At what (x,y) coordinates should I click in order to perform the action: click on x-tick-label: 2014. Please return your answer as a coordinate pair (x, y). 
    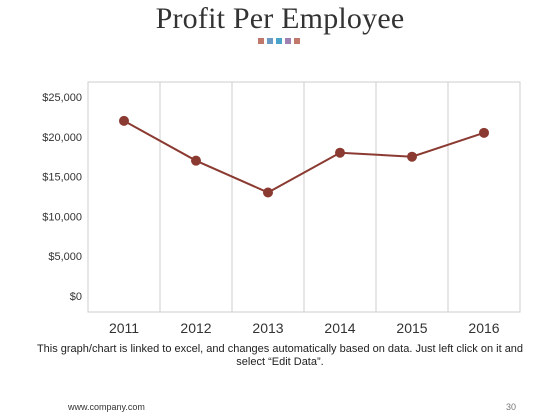
    Looking at the image, I should click on (339, 328).